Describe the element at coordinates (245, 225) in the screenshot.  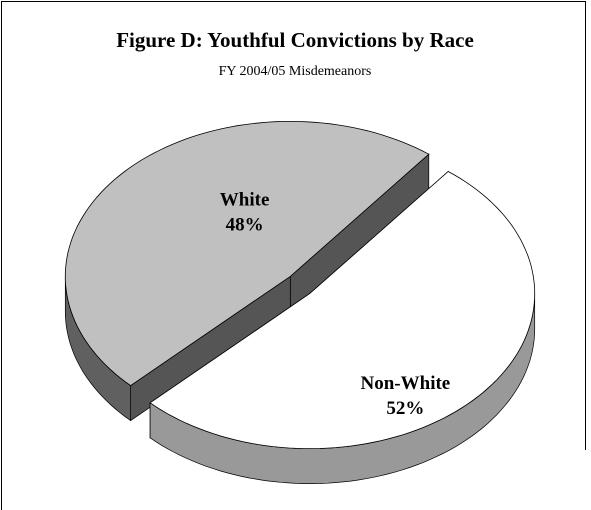
I see `slice-value-label: 48%` at that location.